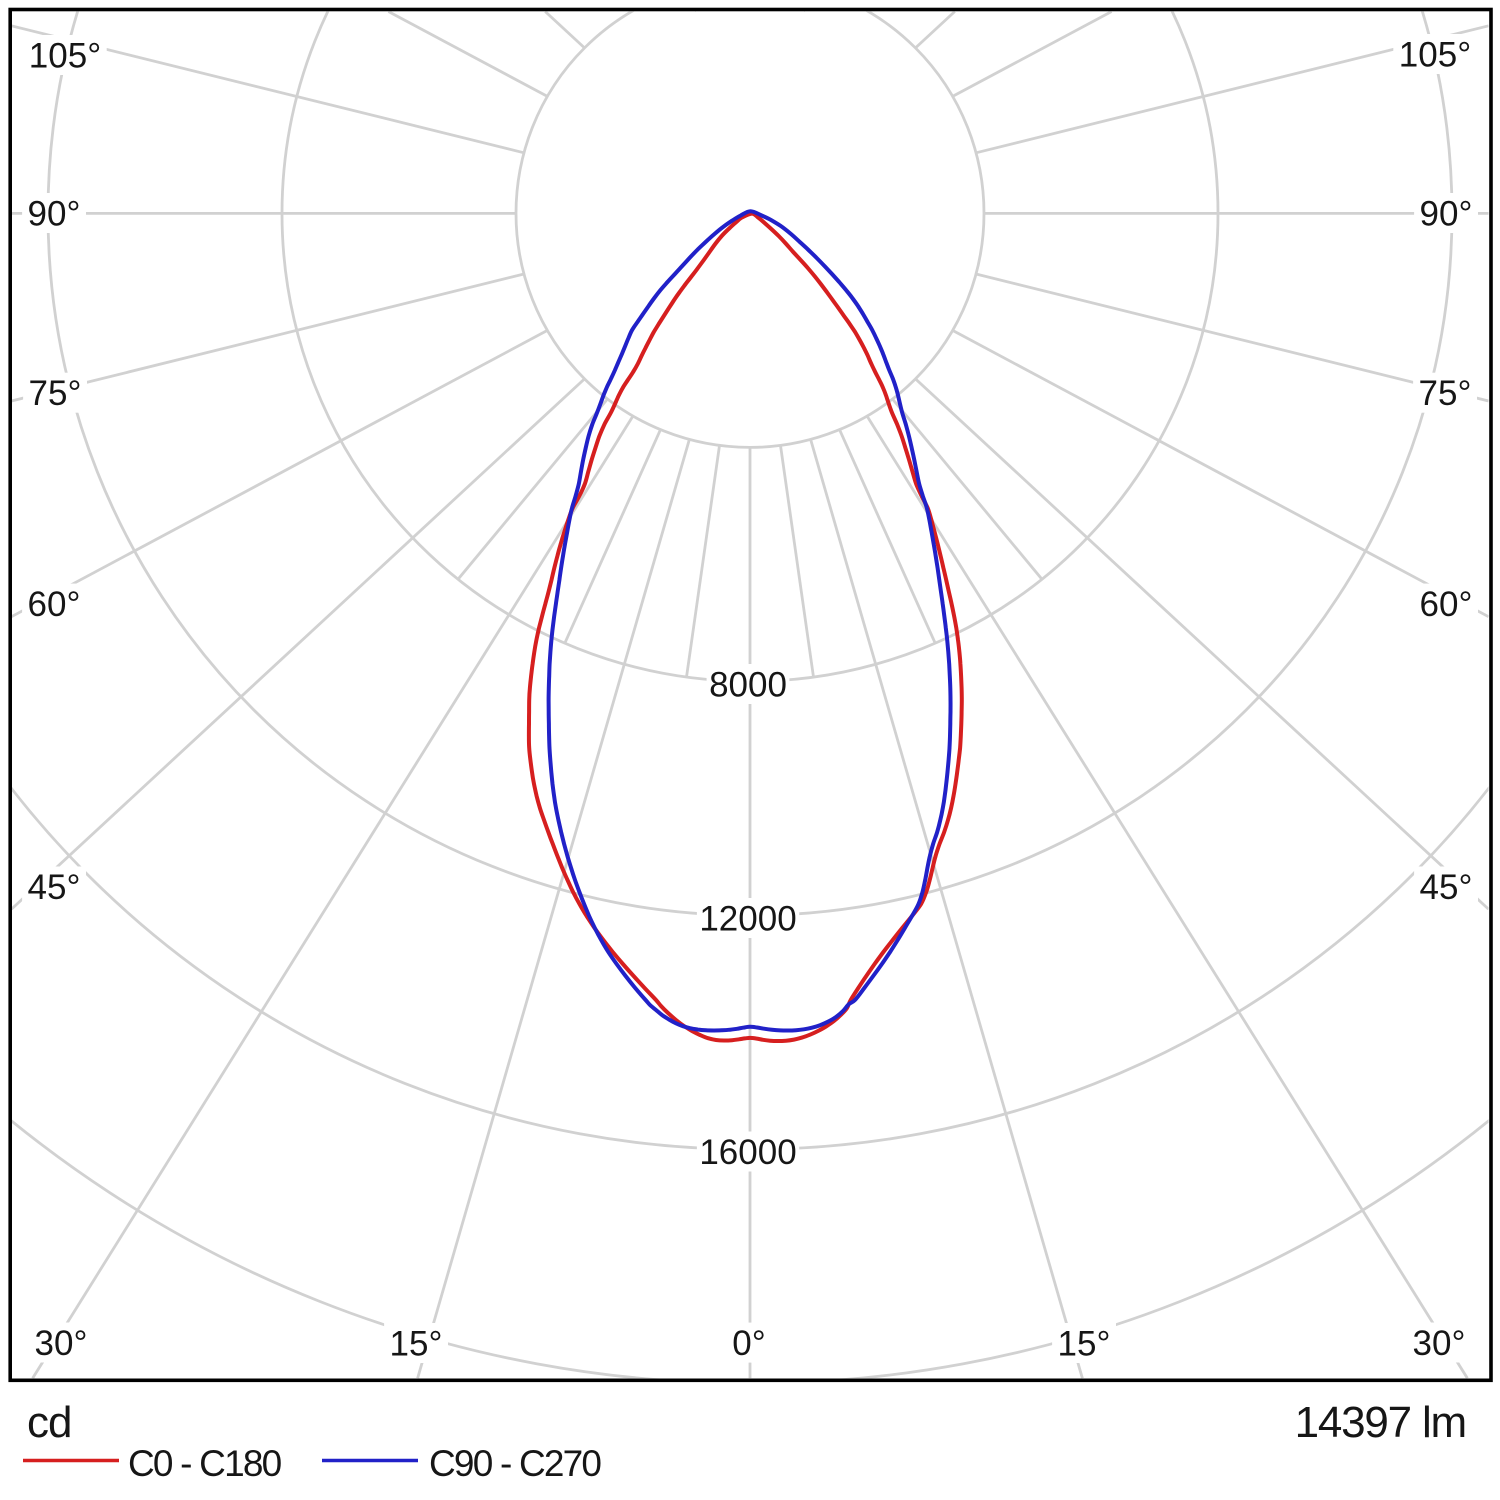 The height and width of the screenshot is (1500, 1500). Describe the element at coordinates (49, 1422) in the screenshot. I see `svg-text: cd` at that location.